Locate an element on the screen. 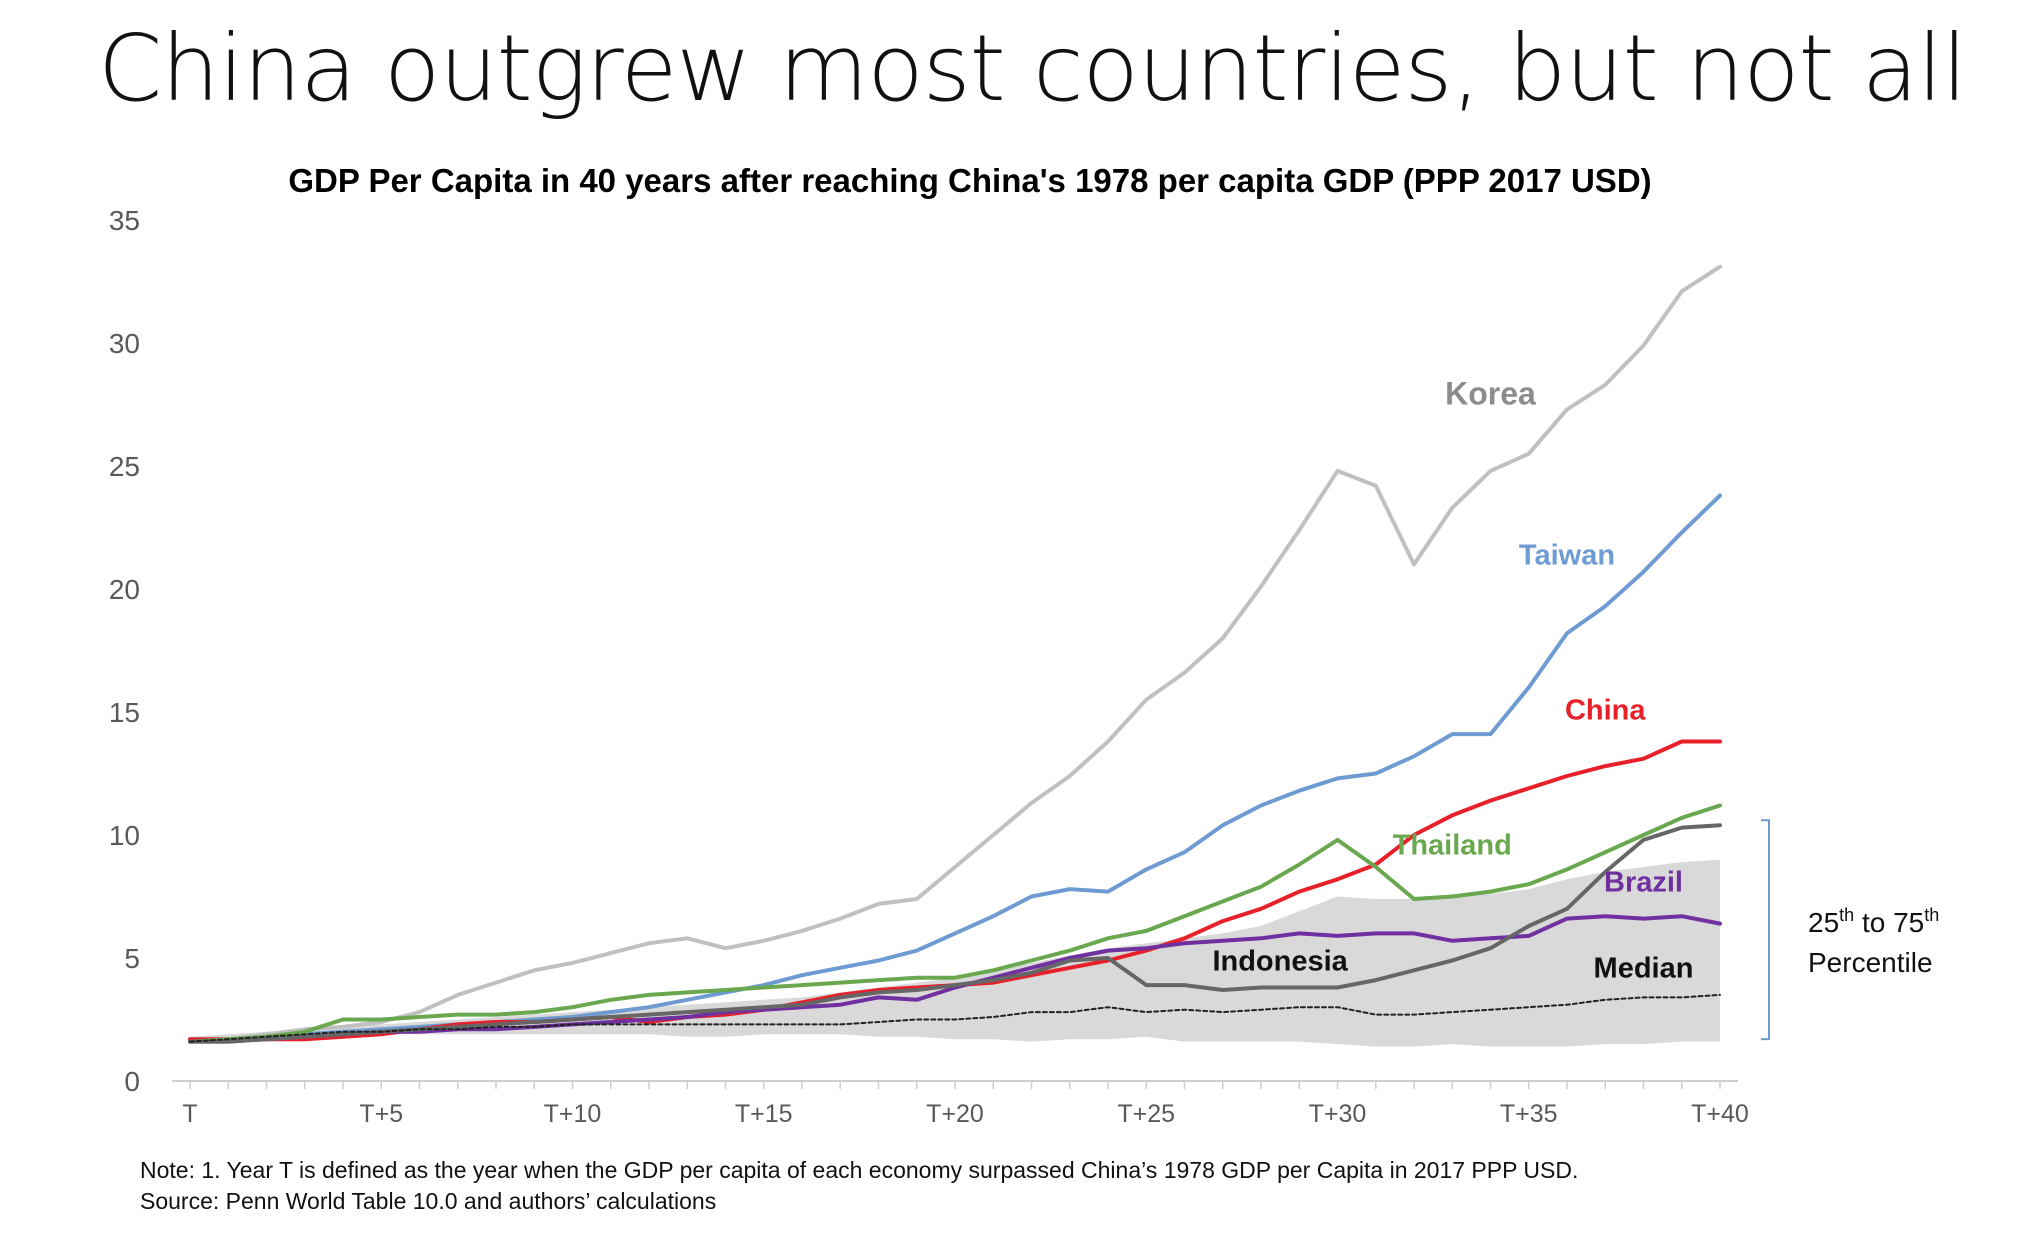 The height and width of the screenshot is (1236, 2024). series-label-china: China is located at coordinates (1605, 710).